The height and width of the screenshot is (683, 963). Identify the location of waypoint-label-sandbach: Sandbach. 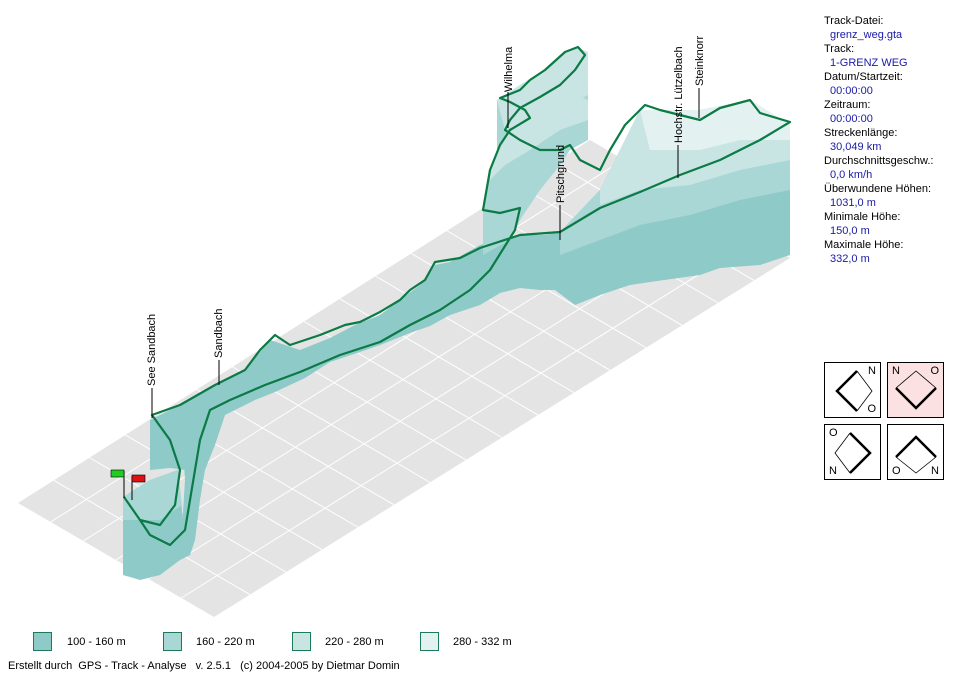
(219, 333).